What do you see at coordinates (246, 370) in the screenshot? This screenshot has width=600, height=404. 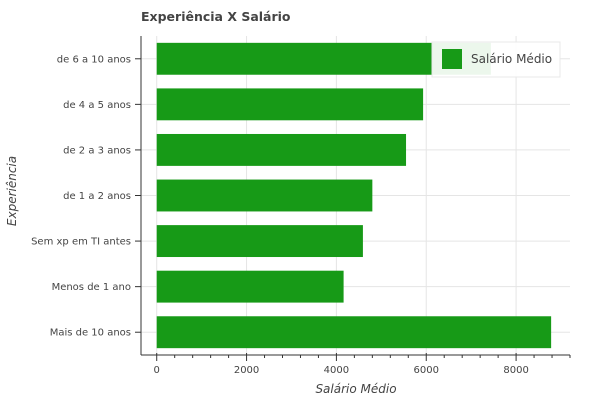 I see `x-tick-label: 2000` at bounding box center [246, 370].